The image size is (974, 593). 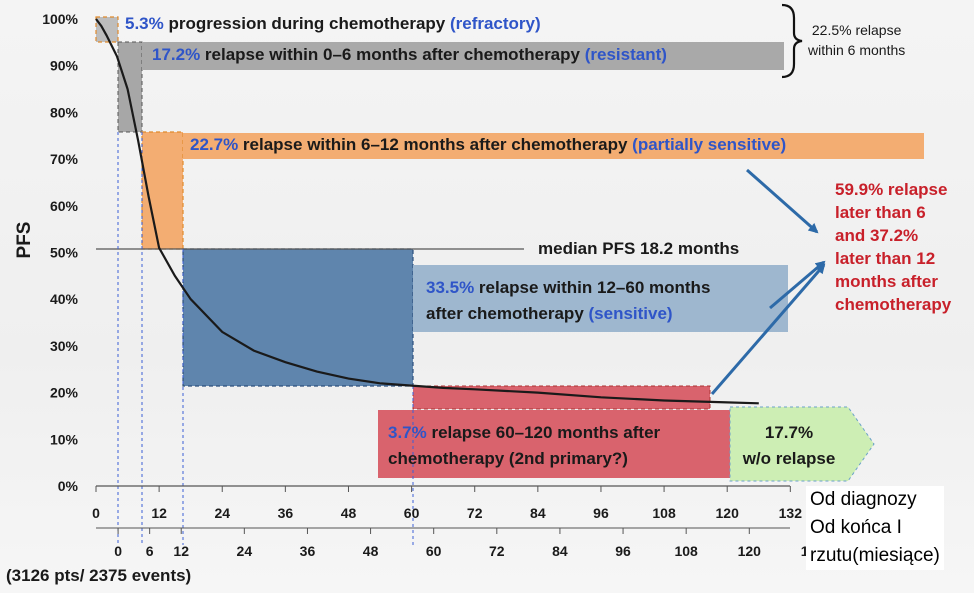 What do you see at coordinates (863, 499) in the screenshot?
I see `axis-legend-line-1: Od diagnozy` at bounding box center [863, 499].